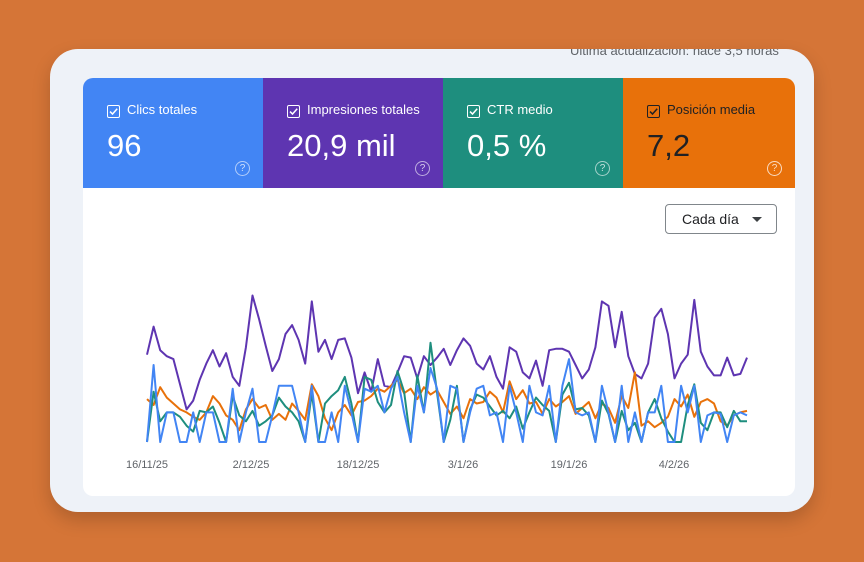 The width and height of the screenshot is (864, 562). What do you see at coordinates (173, 133) in the screenshot?
I see `metric-total-clicks: Clics totales 96 ?` at bounding box center [173, 133].